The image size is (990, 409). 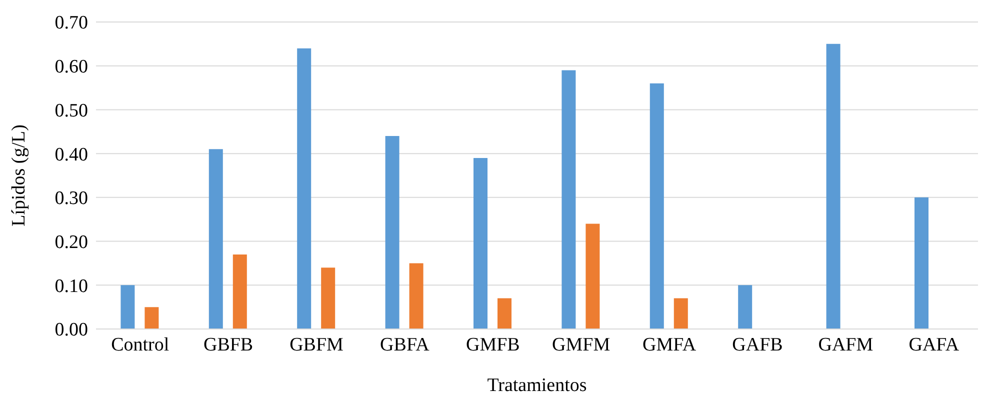 I want to click on x-tick-label: GAFM, so click(x=846, y=345).